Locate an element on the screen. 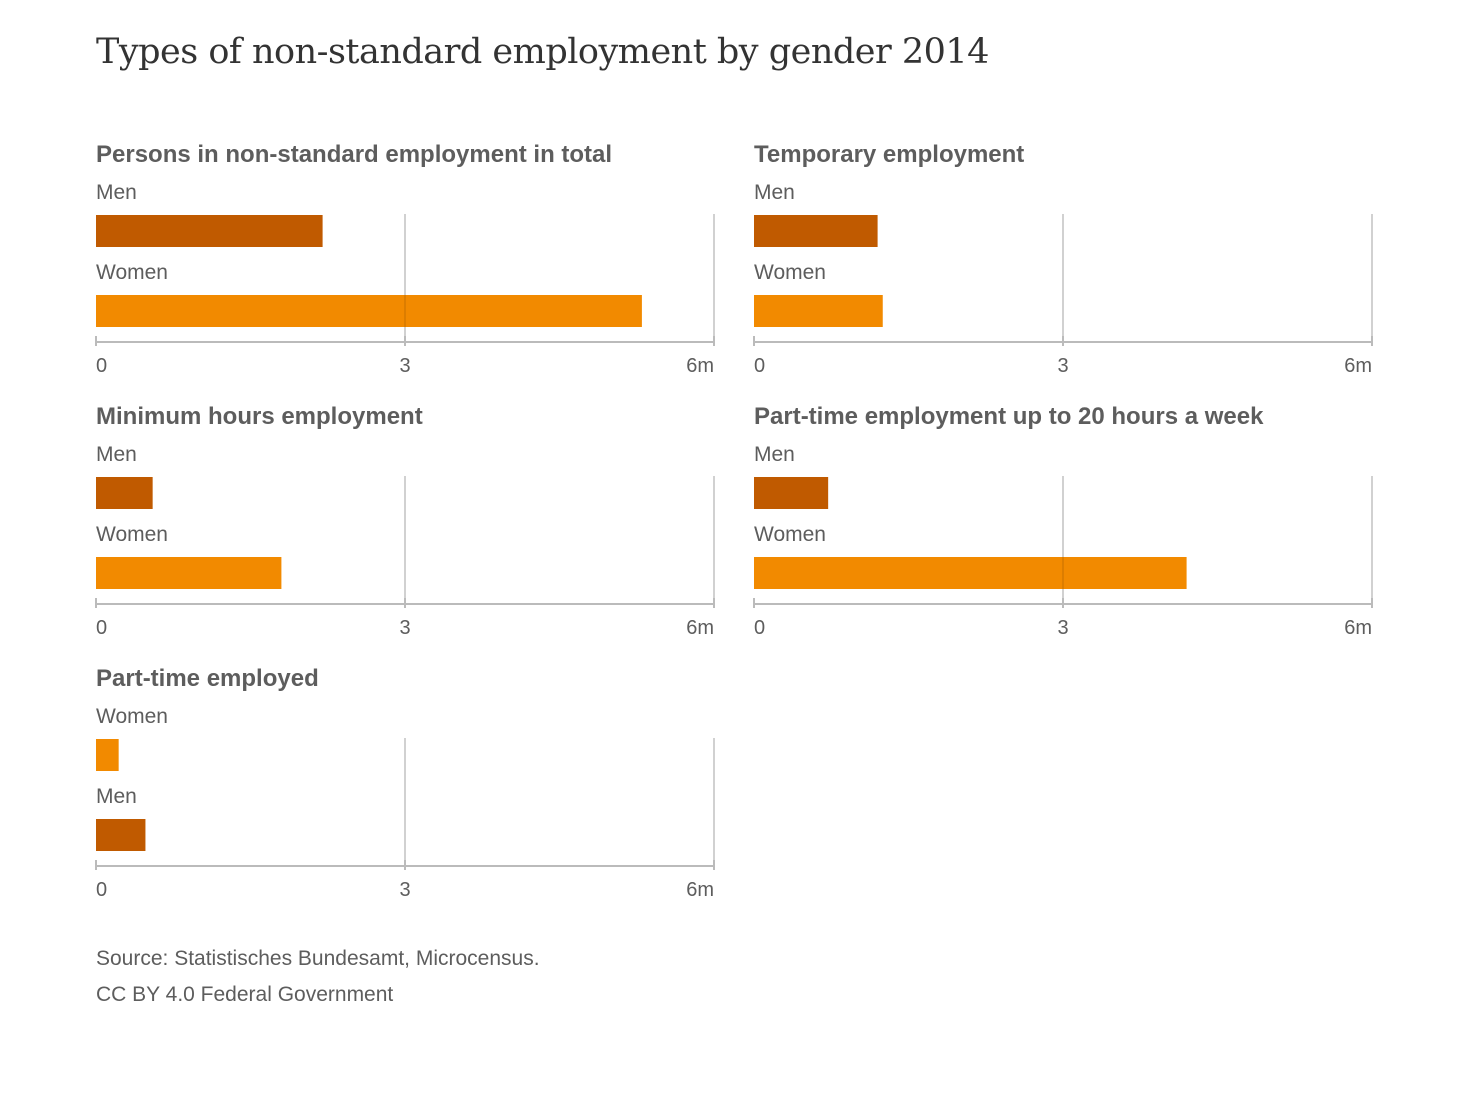 The image size is (1474, 1117). panel-temporary: Temporary employment Men Women 0 3 6m is located at coordinates (1063, 271).